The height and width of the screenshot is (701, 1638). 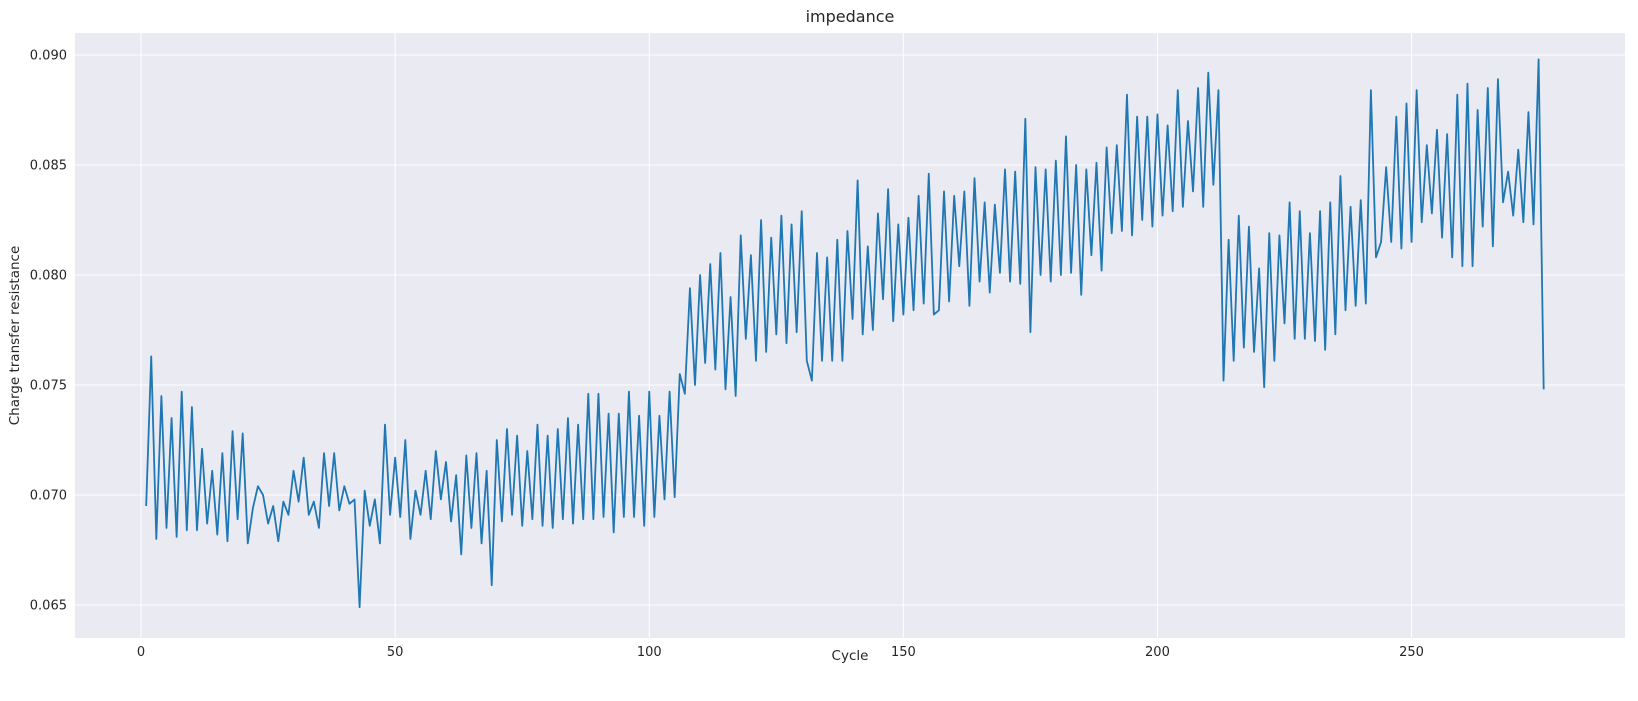 What do you see at coordinates (141, 652) in the screenshot?
I see `x-tick-label: 0` at bounding box center [141, 652].